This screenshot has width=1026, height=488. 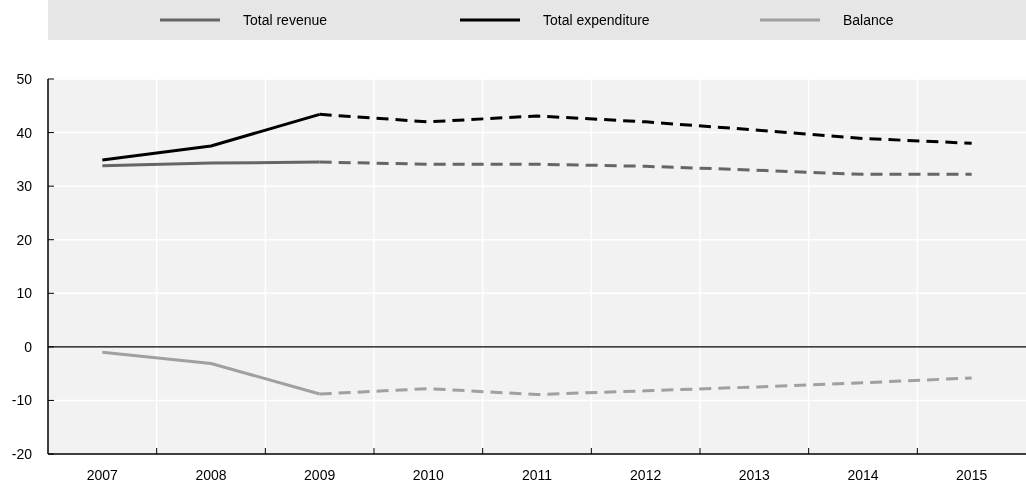 I want to click on y-tick-label: 0, so click(x=28, y=346).